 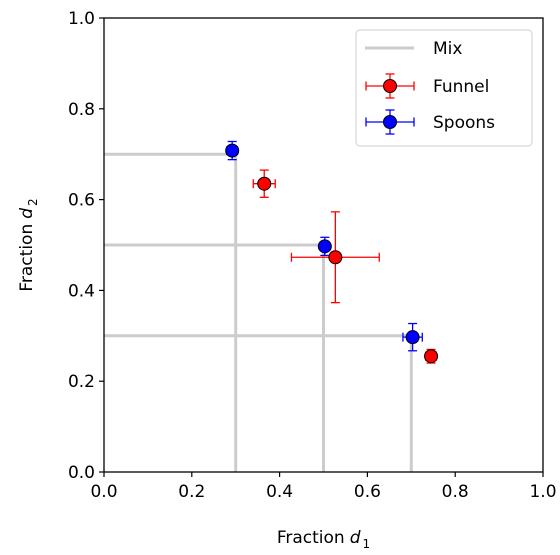 I want to click on legend: Mix Funnel Spoons, so click(x=444, y=88).